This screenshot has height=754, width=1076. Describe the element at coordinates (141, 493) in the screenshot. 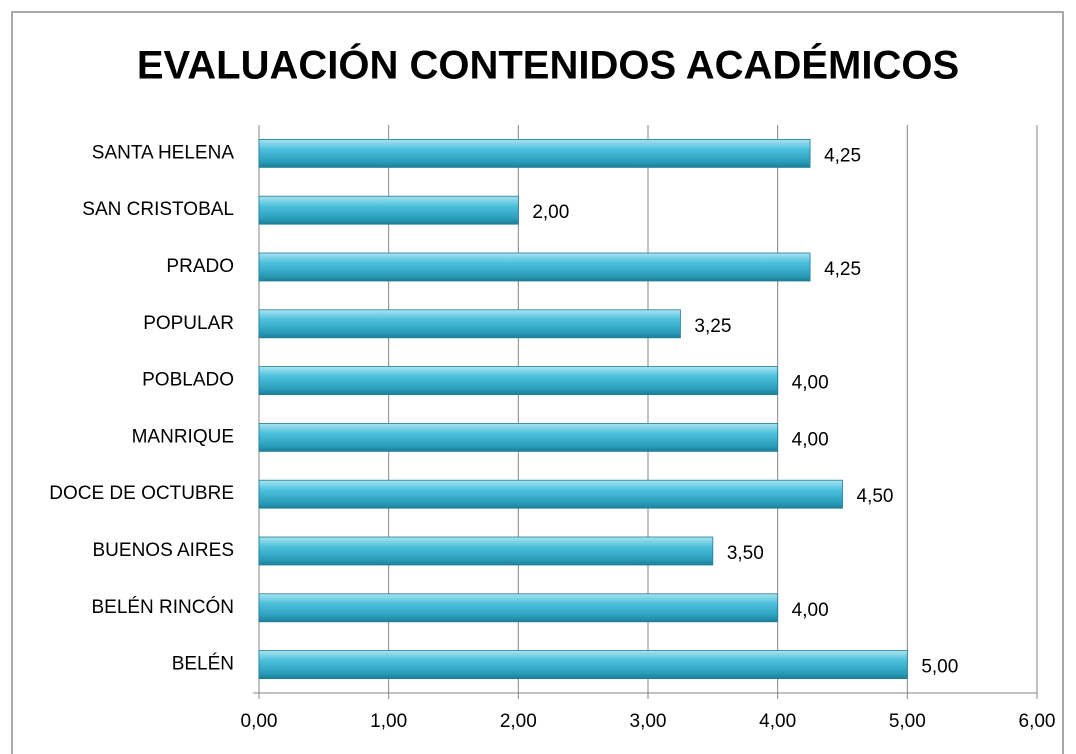

I see `y-tick-label: DOCE DE OCTUBRE` at that location.